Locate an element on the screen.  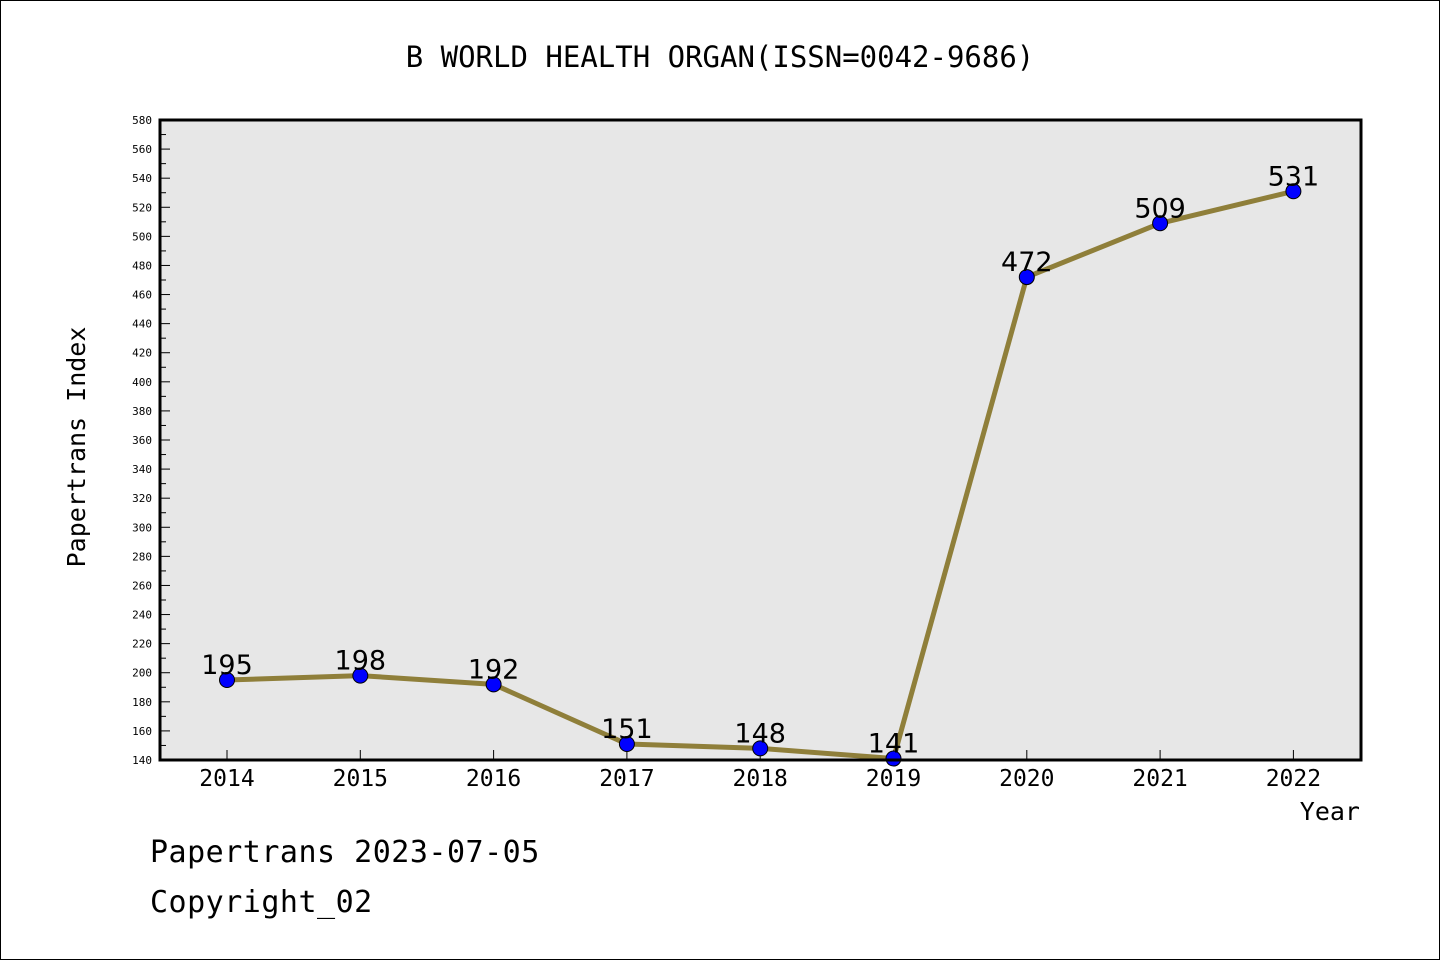
y-tick-label: 260 is located at coordinates (142, 585).